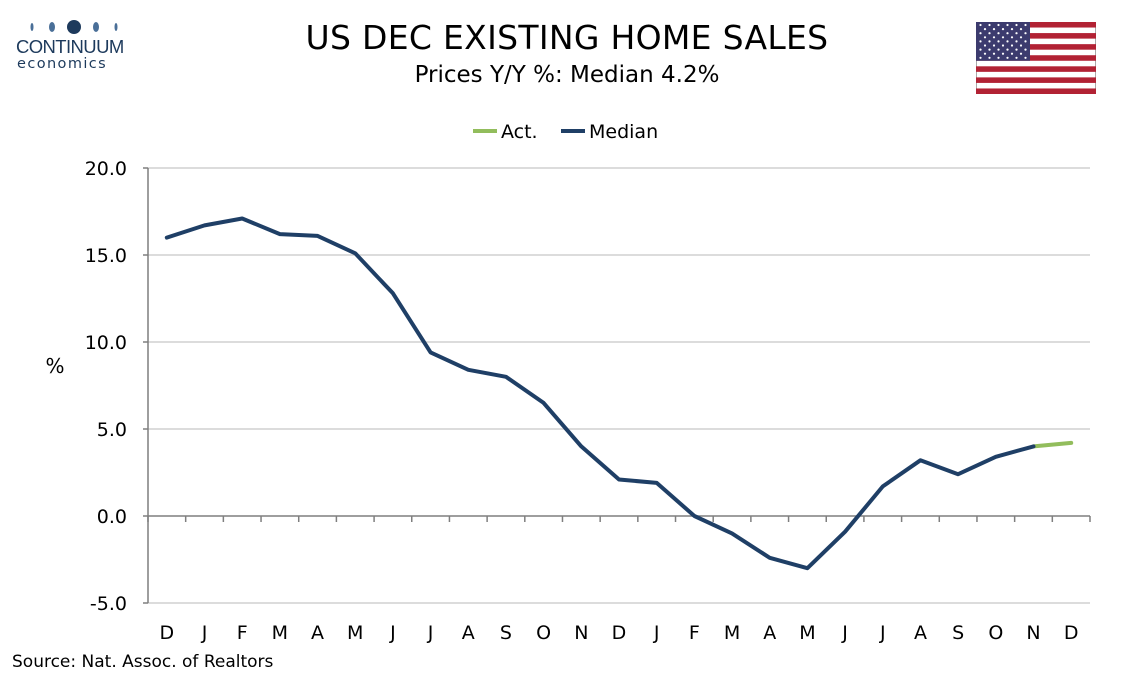 This screenshot has height=680, width=1134. I want to click on y-tick-label: -5.0, so click(108, 604).